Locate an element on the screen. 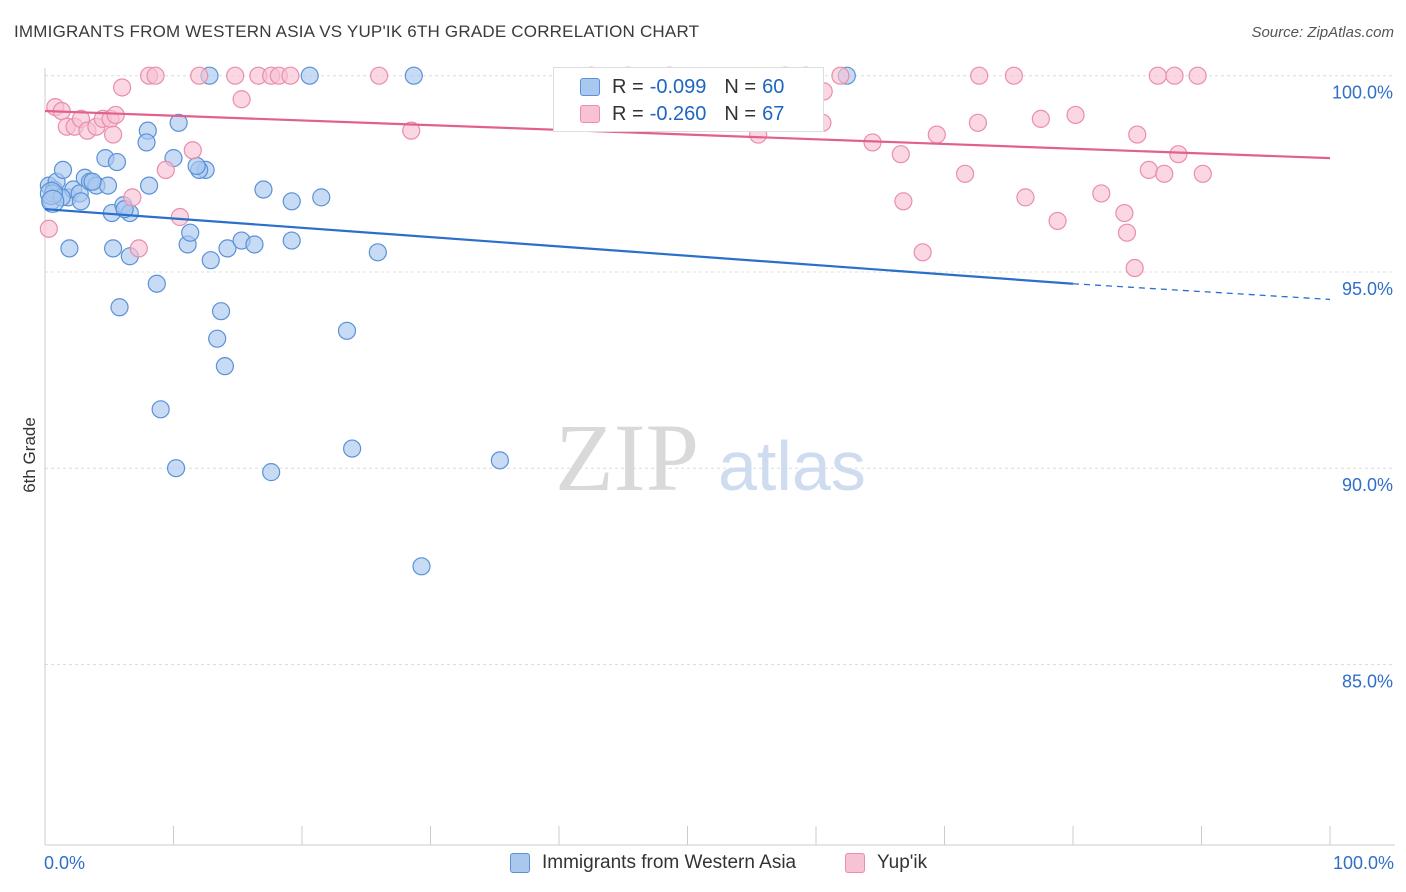  watermark-atlas: atlas is located at coordinates (792, 466).